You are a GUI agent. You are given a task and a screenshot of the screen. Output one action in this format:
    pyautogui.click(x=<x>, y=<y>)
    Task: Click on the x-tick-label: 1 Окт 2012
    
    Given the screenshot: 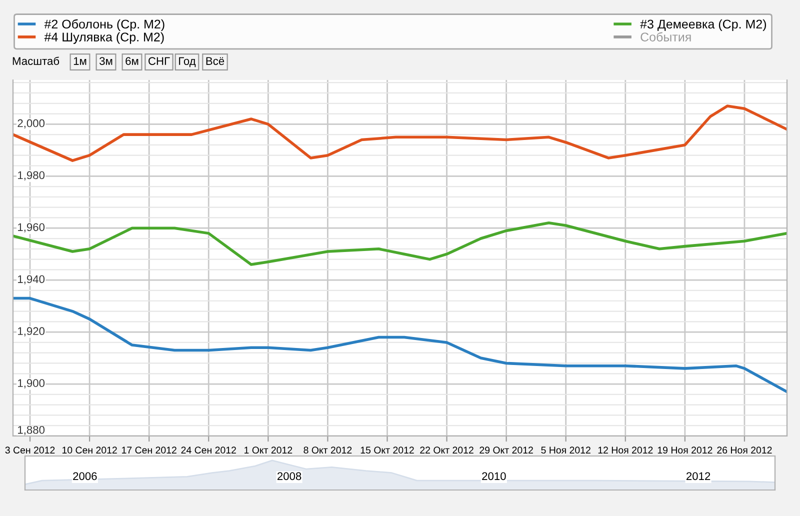 What is the action you would take?
    pyautogui.click(x=268, y=450)
    